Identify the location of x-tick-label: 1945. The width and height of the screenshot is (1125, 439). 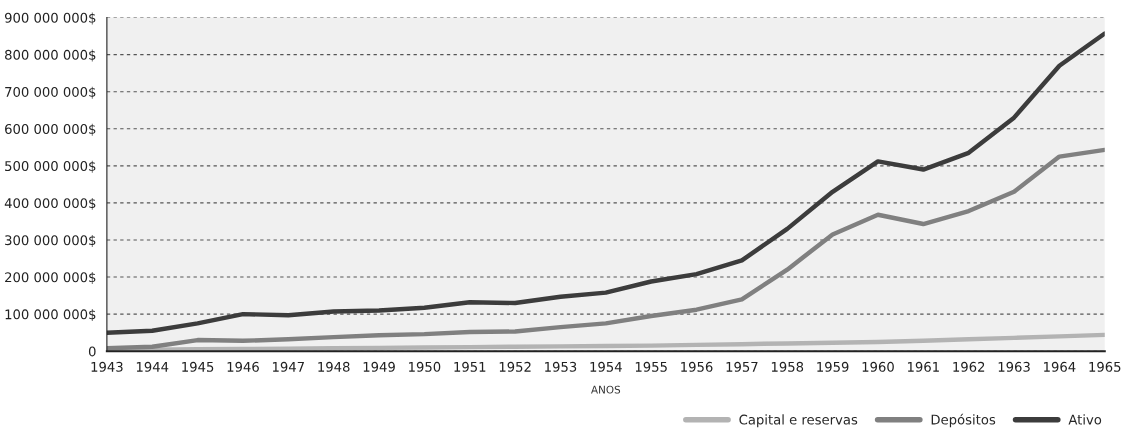
(198, 366).